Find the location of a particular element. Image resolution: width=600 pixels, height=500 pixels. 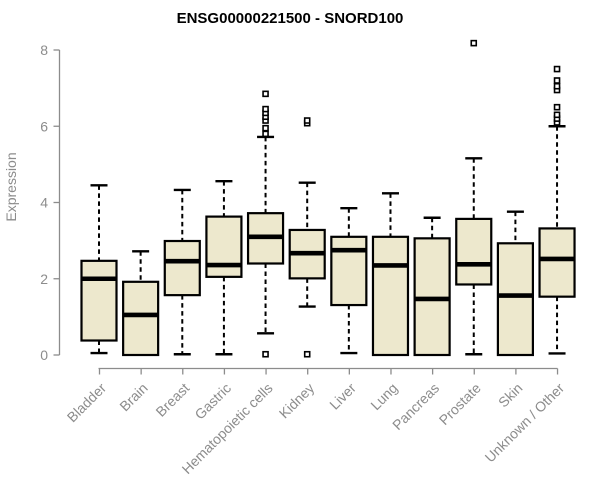

boxplot-skin is located at coordinates (515, 283).